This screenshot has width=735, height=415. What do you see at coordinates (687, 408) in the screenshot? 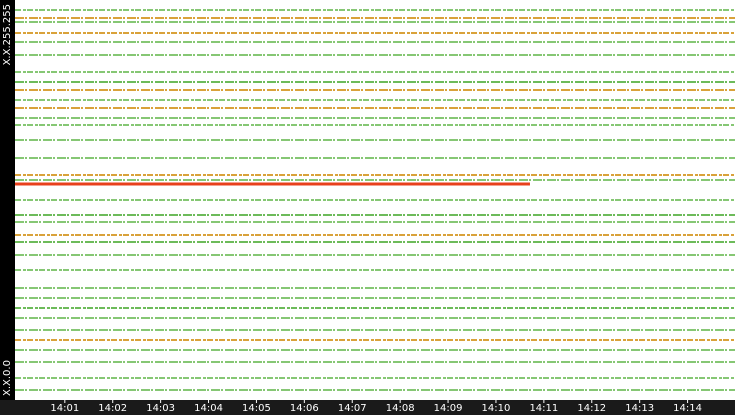
I see `x-tick-label: 14:14` at bounding box center [687, 408].